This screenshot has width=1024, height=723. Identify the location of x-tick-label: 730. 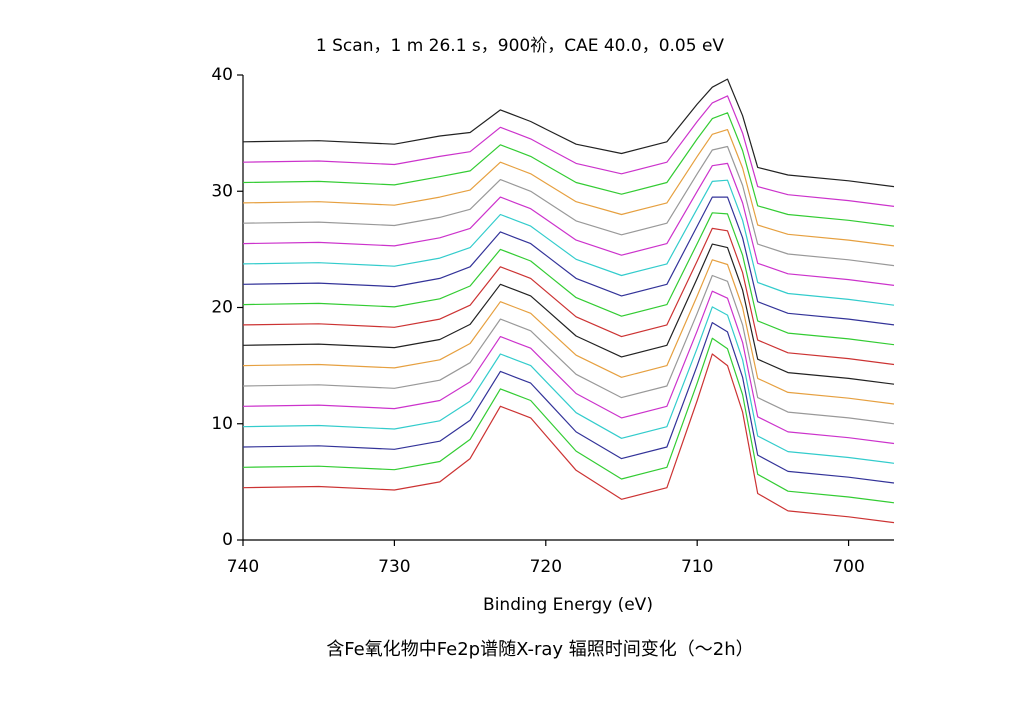
(394, 567).